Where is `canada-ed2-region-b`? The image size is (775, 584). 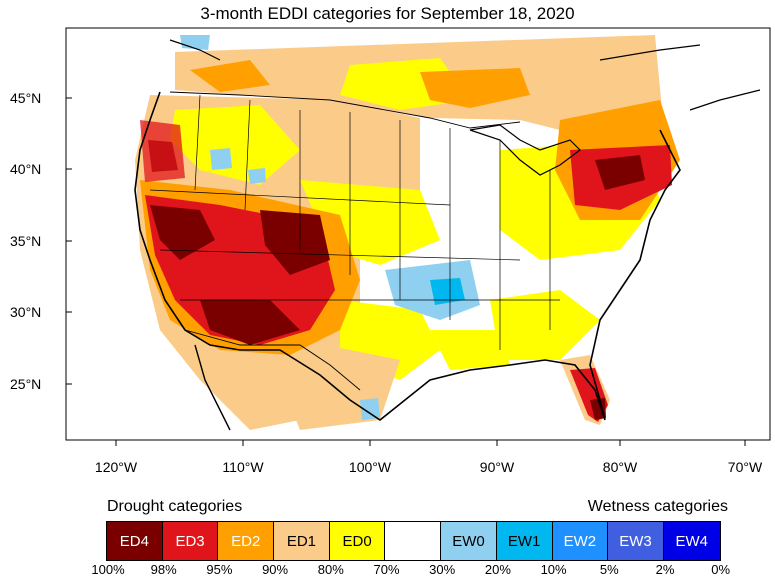
canada-ed2-region-b is located at coordinates (230, 76).